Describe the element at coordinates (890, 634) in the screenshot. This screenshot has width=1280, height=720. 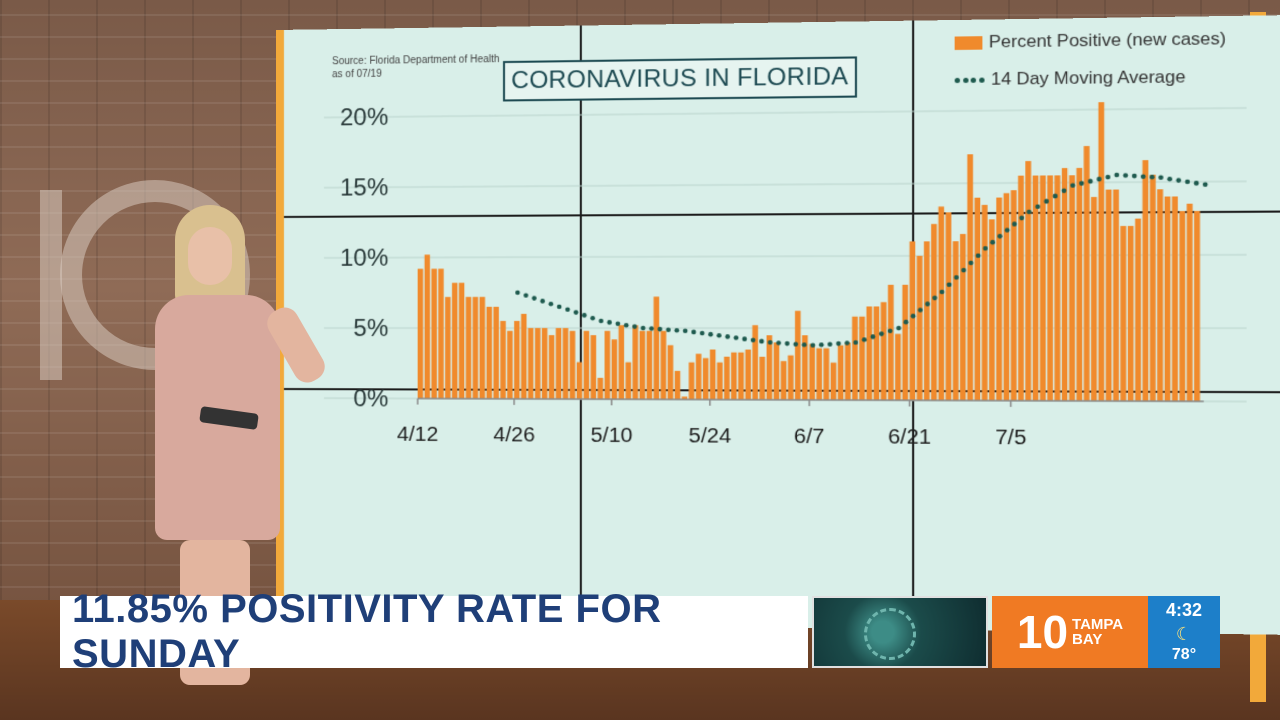
I see `virus-icon` at that location.